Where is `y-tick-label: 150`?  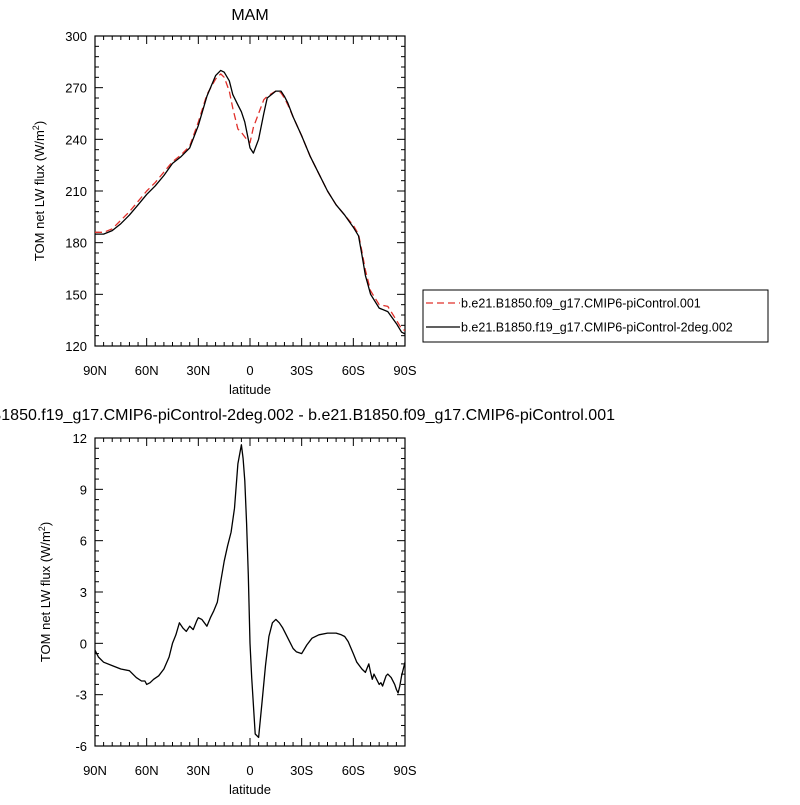 y-tick-label: 150 is located at coordinates (76, 294).